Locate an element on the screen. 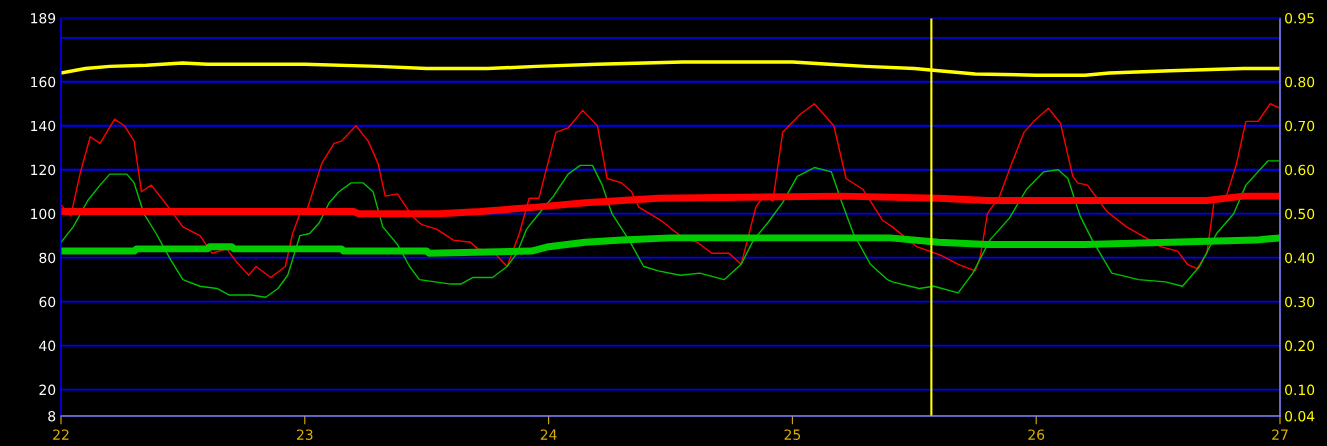 Image resolution: width=1327 pixels, height=446 pixels. x-tick-label: 23 is located at coordinates (304, 434).